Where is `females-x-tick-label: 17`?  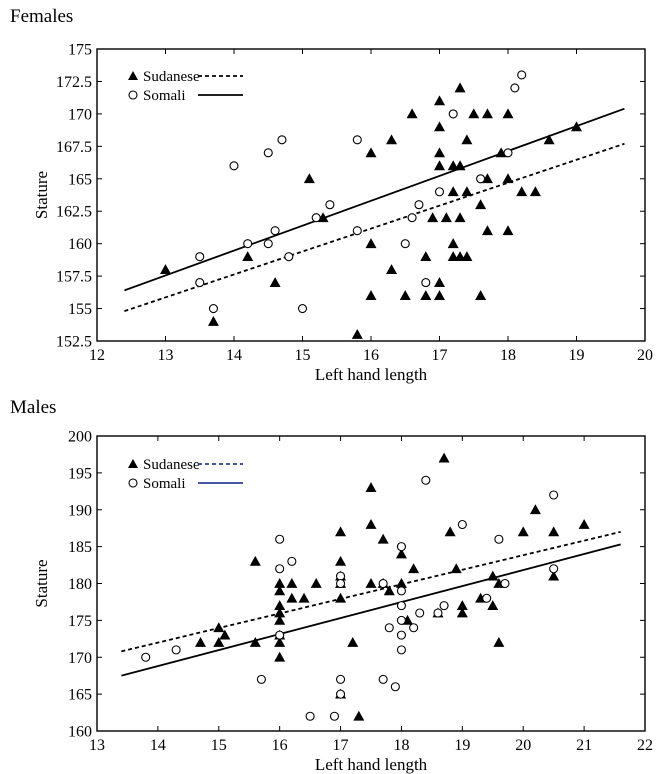 females-x-tick-label: 17 is located at coordinates (440, 355).